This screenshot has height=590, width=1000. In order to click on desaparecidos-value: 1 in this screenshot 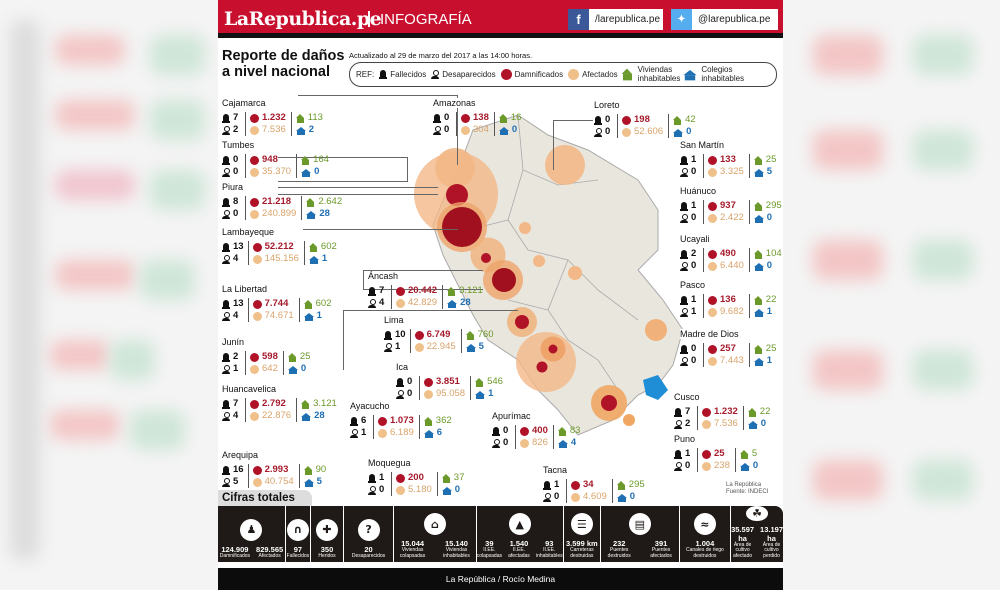, I will do `click(694, 311)`.